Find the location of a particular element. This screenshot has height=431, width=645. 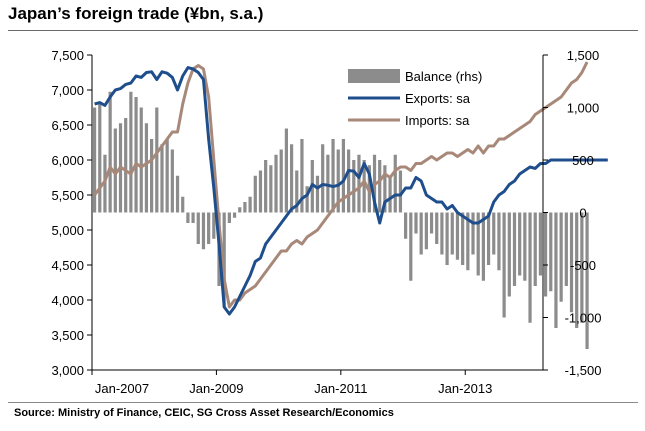

title-rule is located at coordinates (323, 30).